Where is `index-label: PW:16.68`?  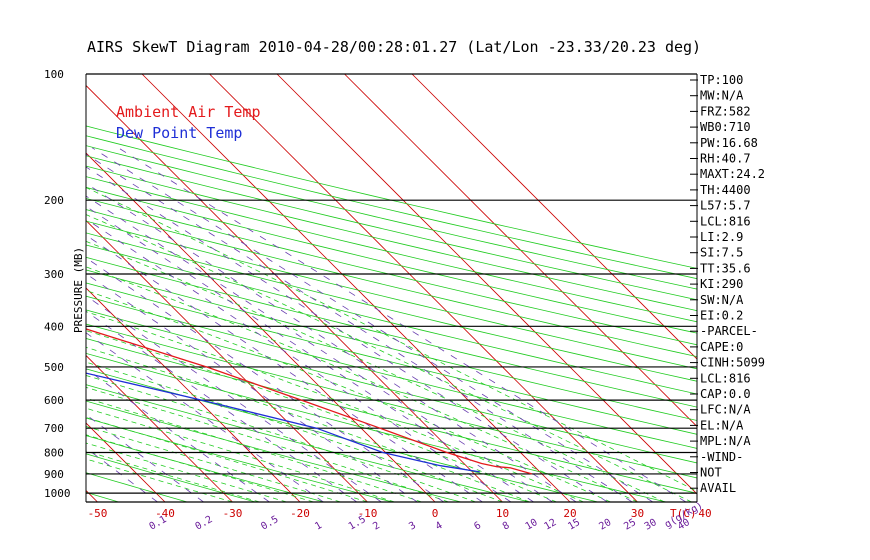 index-label: PW:16.68 is located at coordinates (729, 143).